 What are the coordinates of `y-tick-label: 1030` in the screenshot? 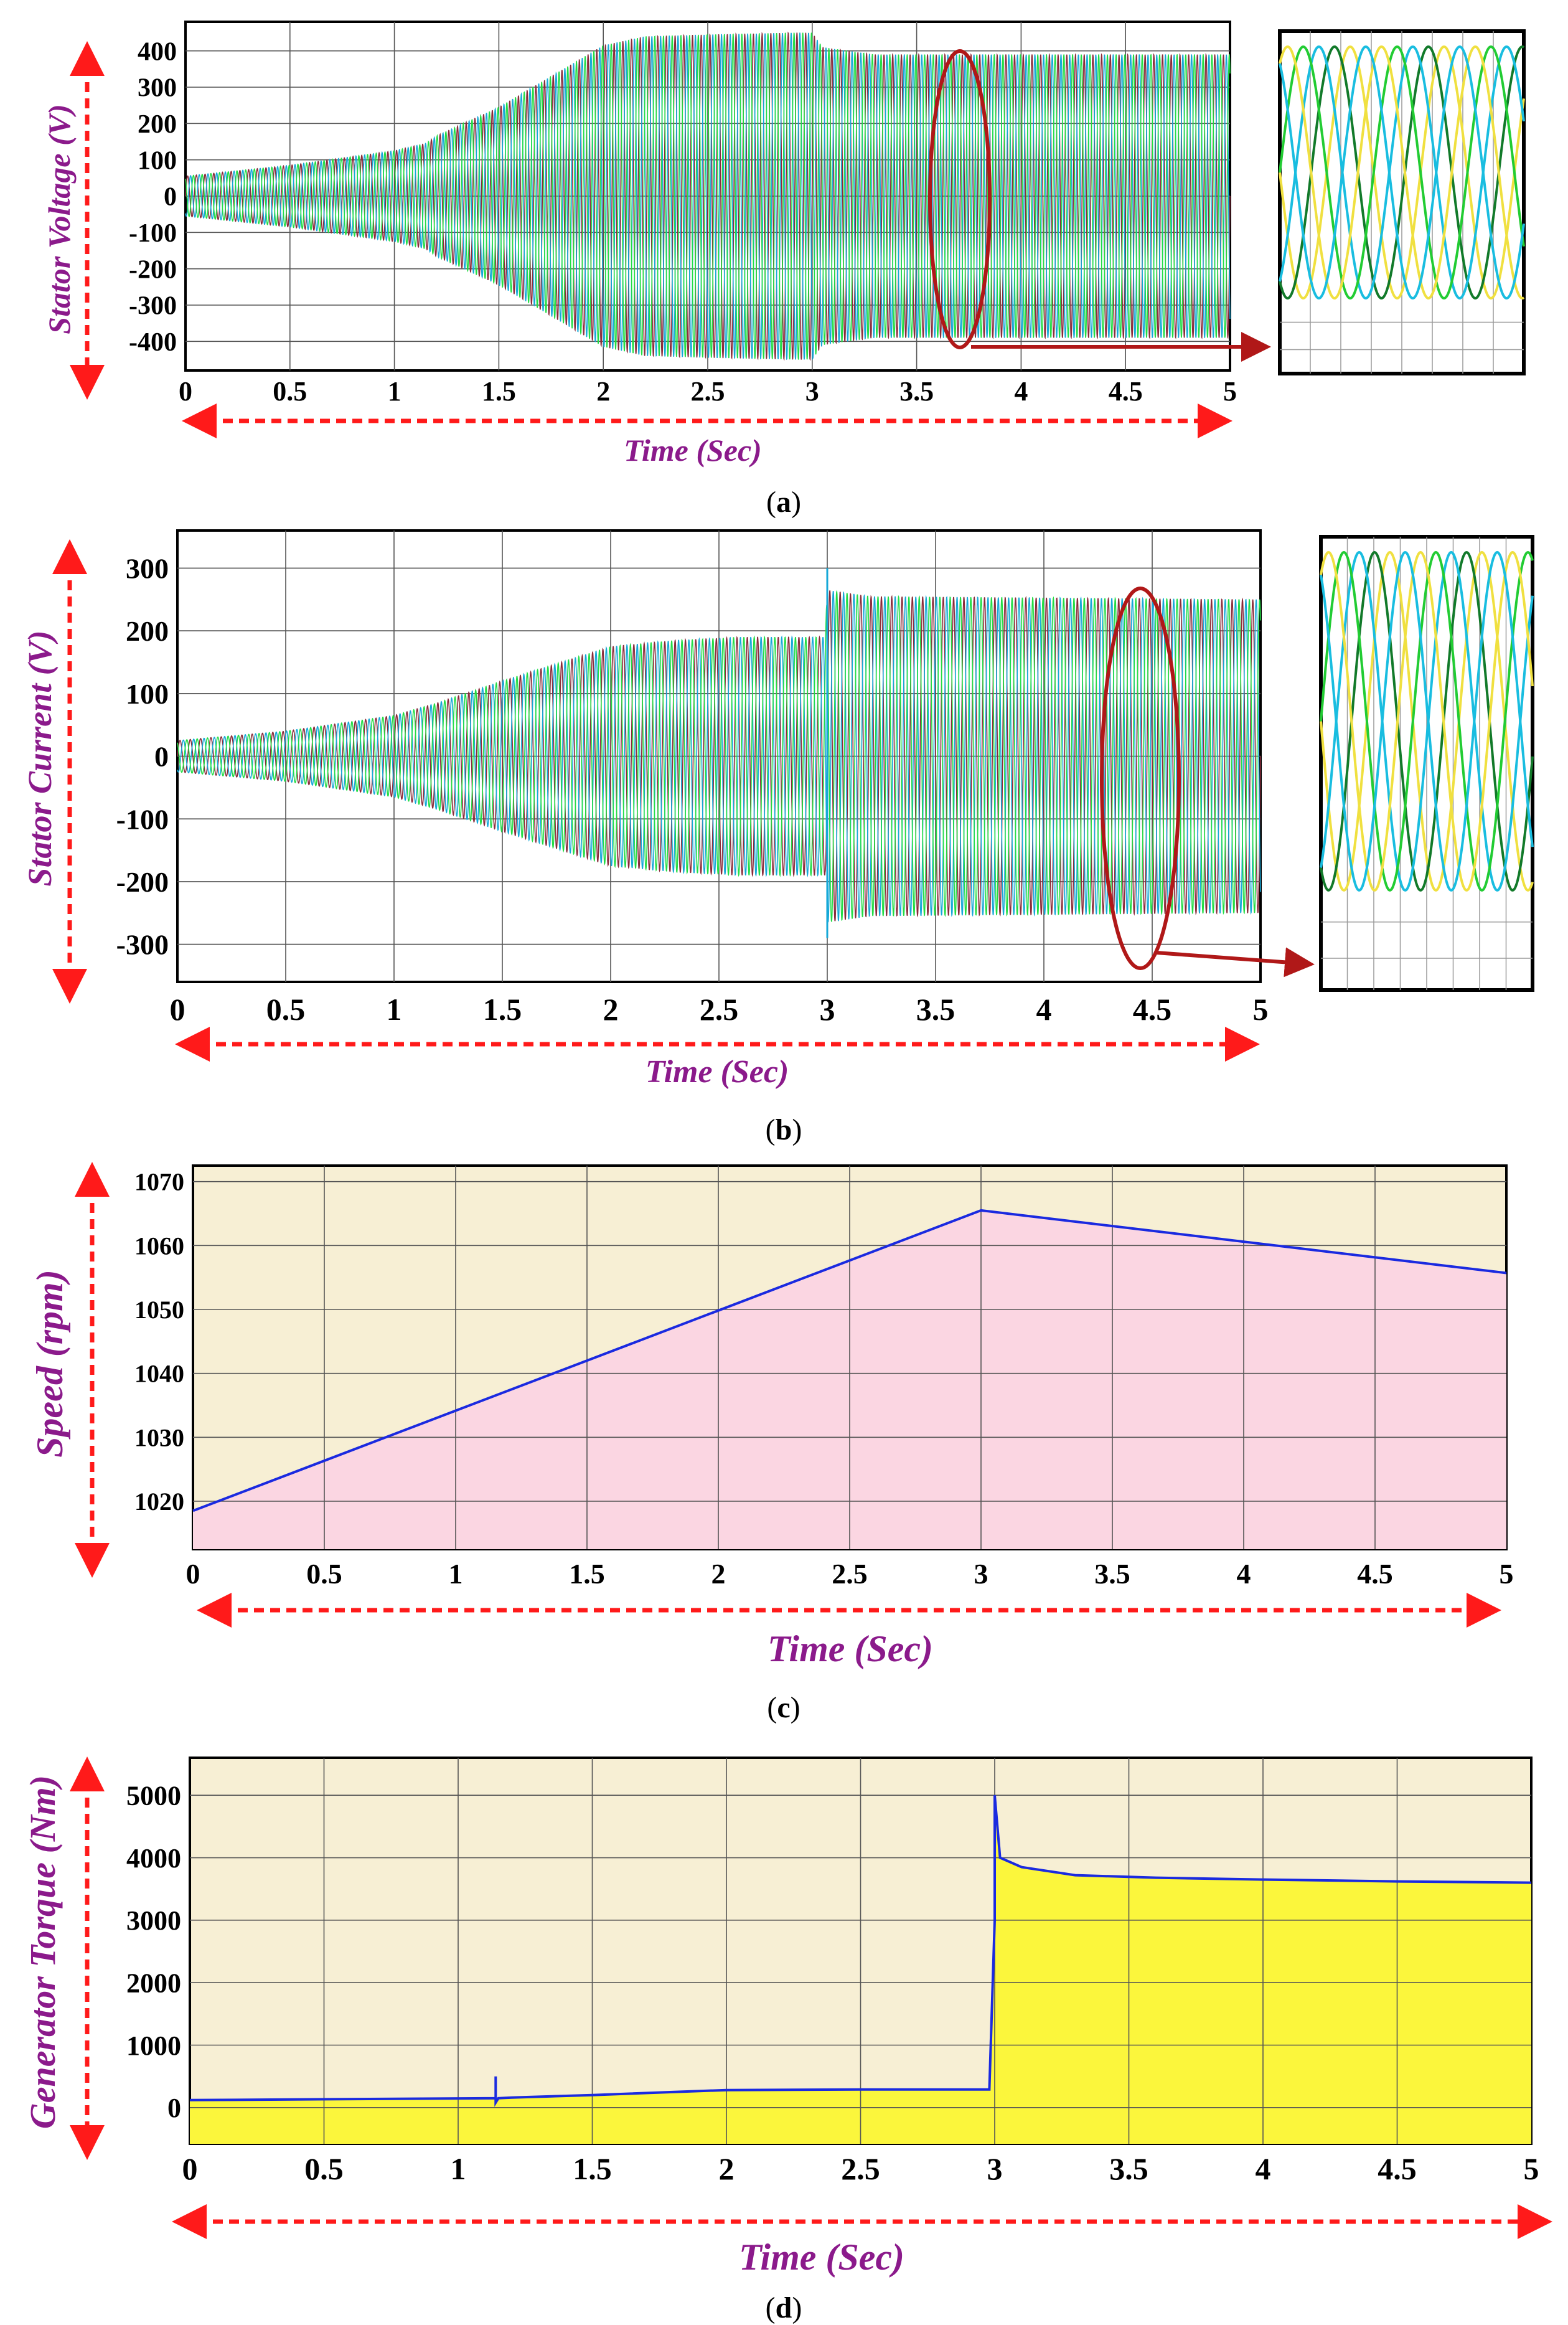 It's located at (159, 1437).